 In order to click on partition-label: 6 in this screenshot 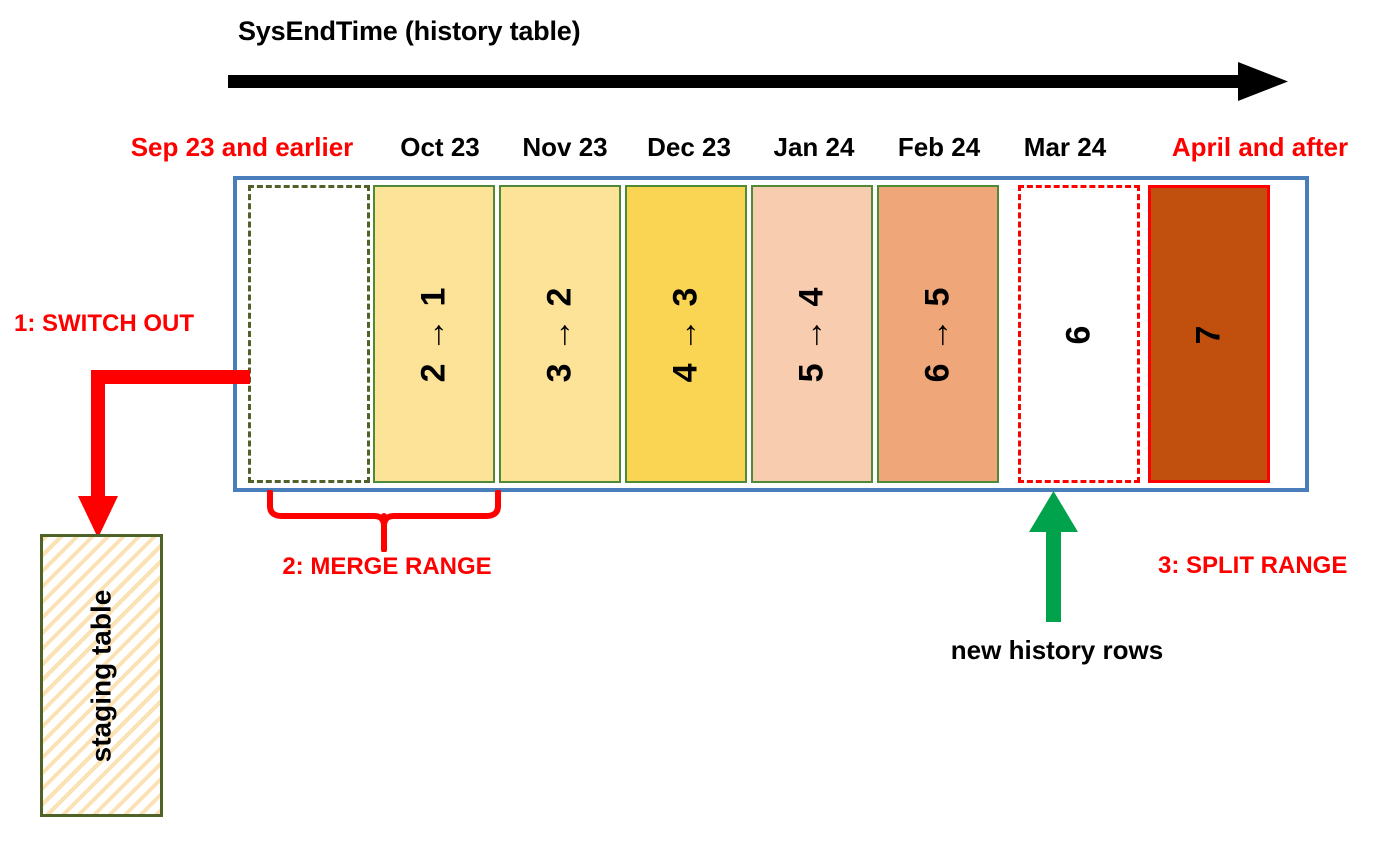, I will do `click(1078, 334)`.